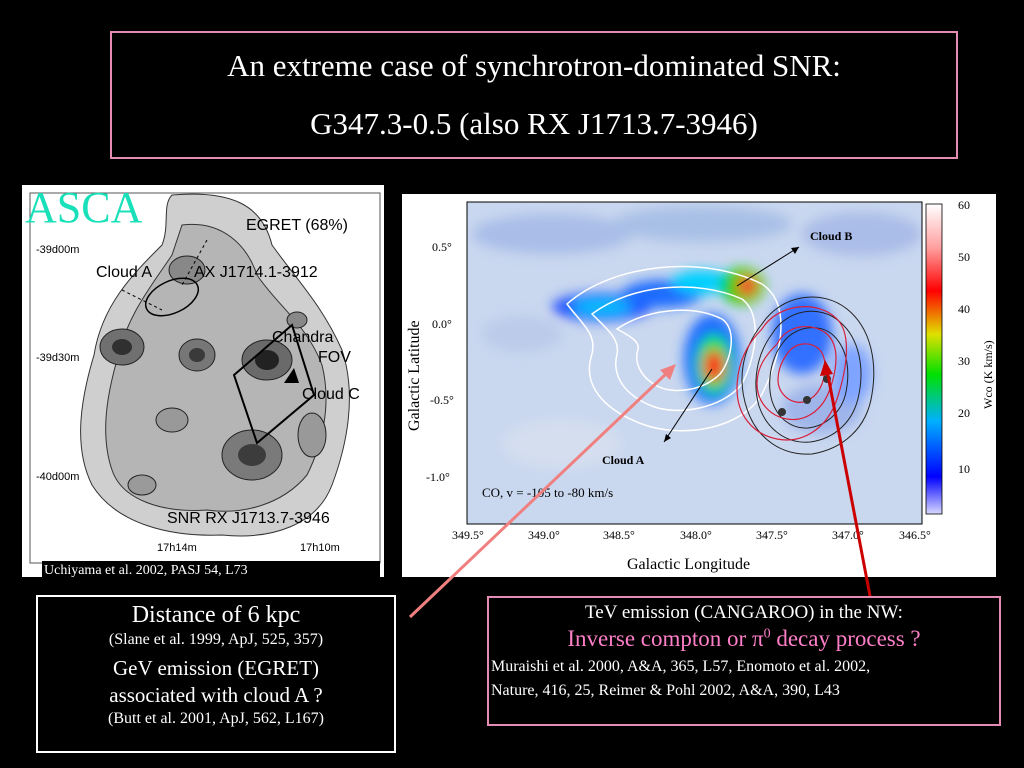 The image size is (1024, 768). I want to click on egret-pointer, so click(194, 262).